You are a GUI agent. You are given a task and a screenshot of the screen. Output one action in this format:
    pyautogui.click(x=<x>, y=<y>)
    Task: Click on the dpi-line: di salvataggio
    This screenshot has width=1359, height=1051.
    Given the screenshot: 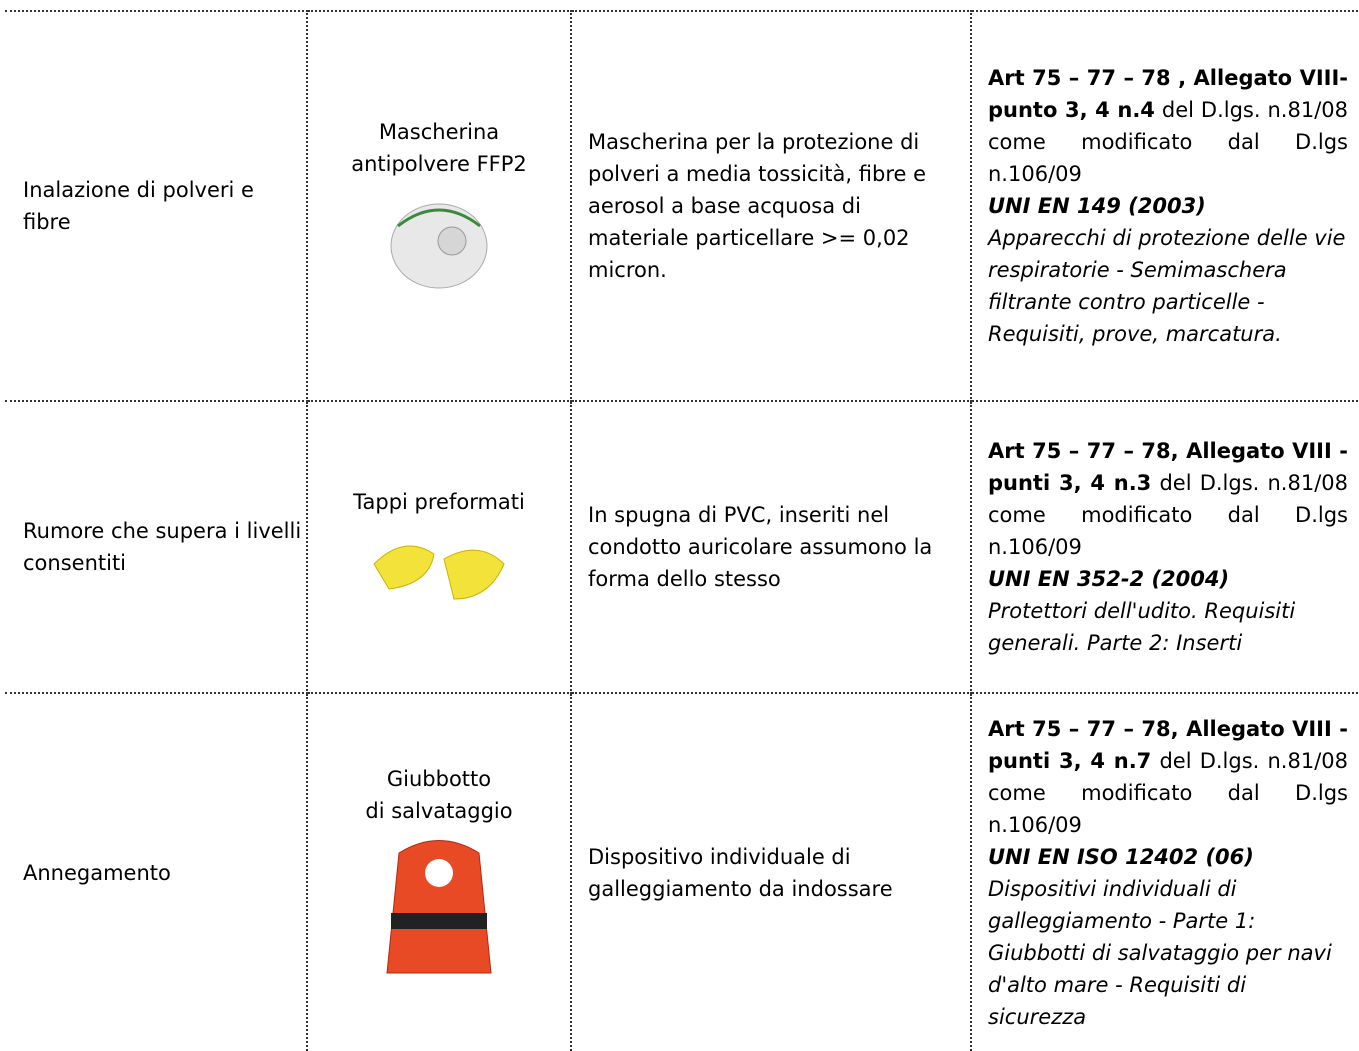 What is the action you would take?
    pyautogui.click(x=439, y=810)
    